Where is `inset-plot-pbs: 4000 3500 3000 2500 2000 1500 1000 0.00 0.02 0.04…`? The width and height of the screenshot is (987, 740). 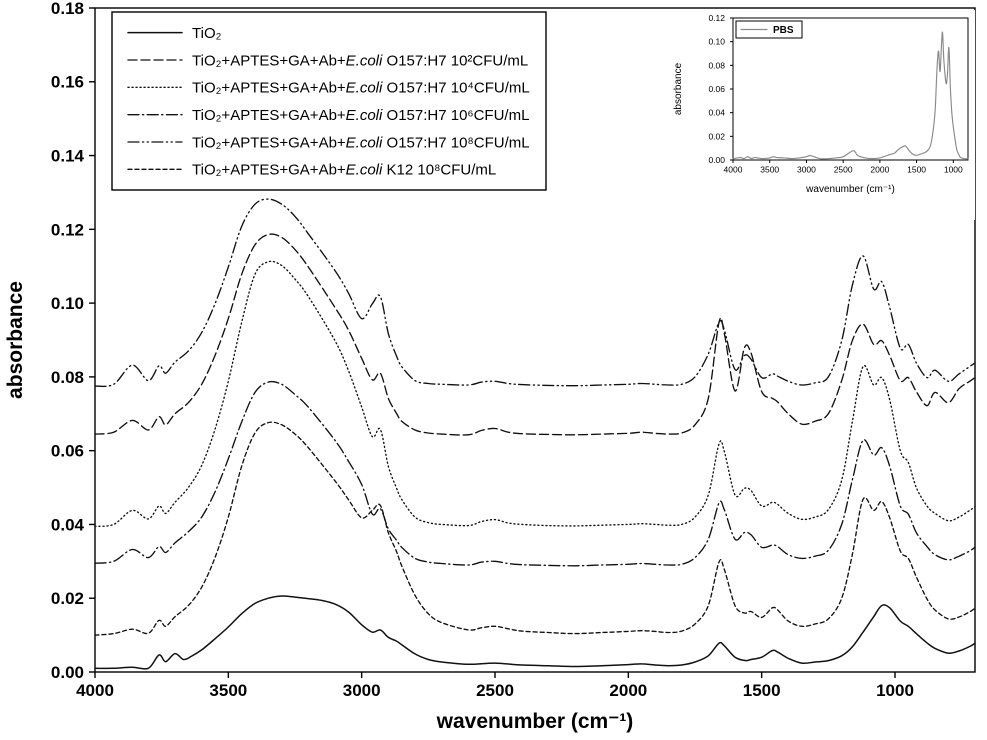
inset-plot-pbs: 4000 3500 3000 2500 2000 1500 1000 0.00 0.02 0.04… is located at coordinates (819, 115).